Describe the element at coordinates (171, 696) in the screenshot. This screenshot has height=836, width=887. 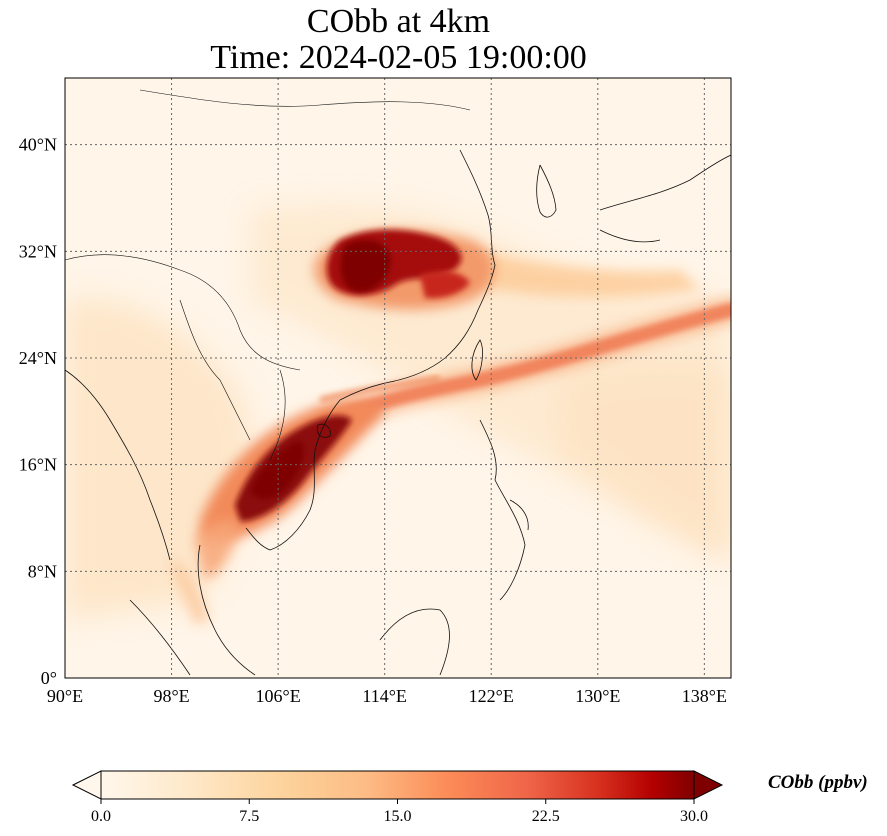
I see `lon-tick-label: 98°E` at that location.